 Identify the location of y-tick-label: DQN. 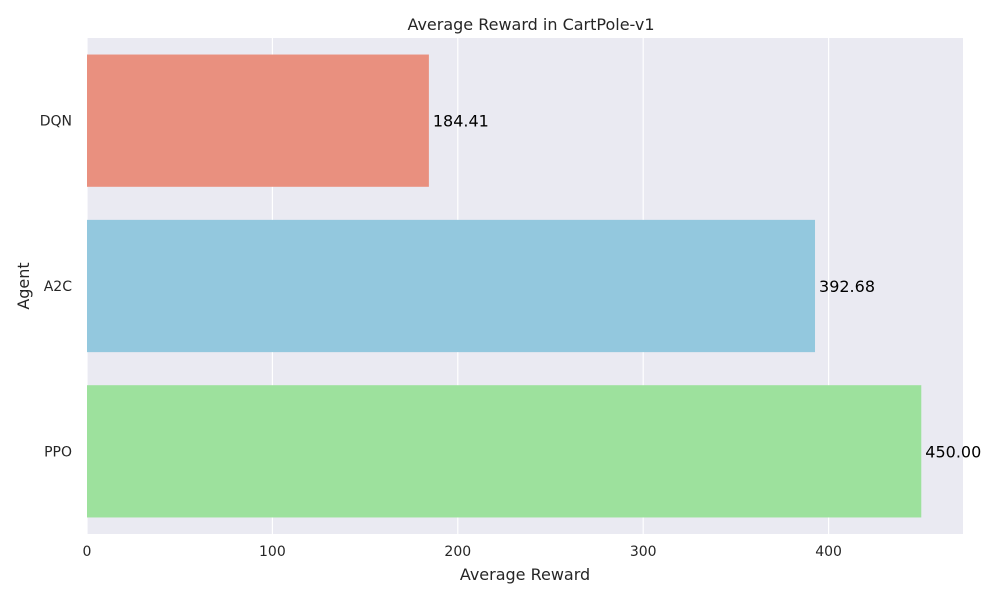
(56, 122).